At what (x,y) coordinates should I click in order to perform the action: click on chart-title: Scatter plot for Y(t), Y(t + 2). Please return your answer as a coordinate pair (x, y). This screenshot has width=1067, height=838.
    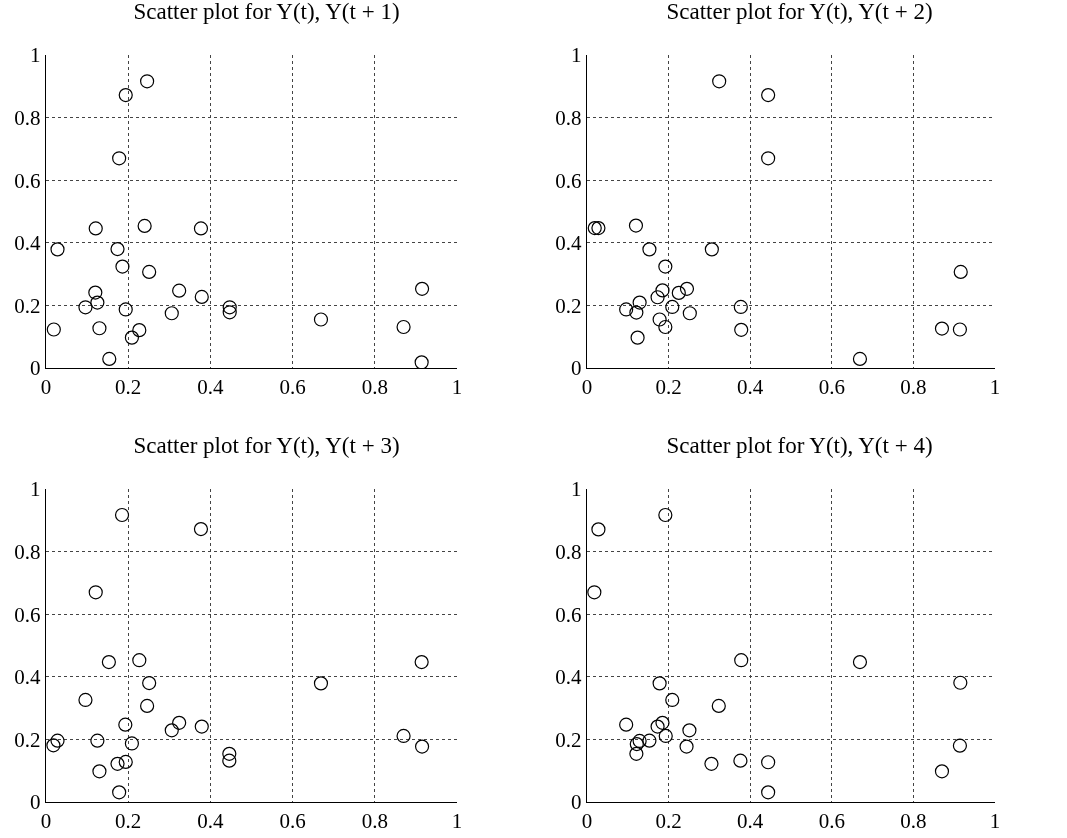
    Looking at the image, I should click on (799, 12).